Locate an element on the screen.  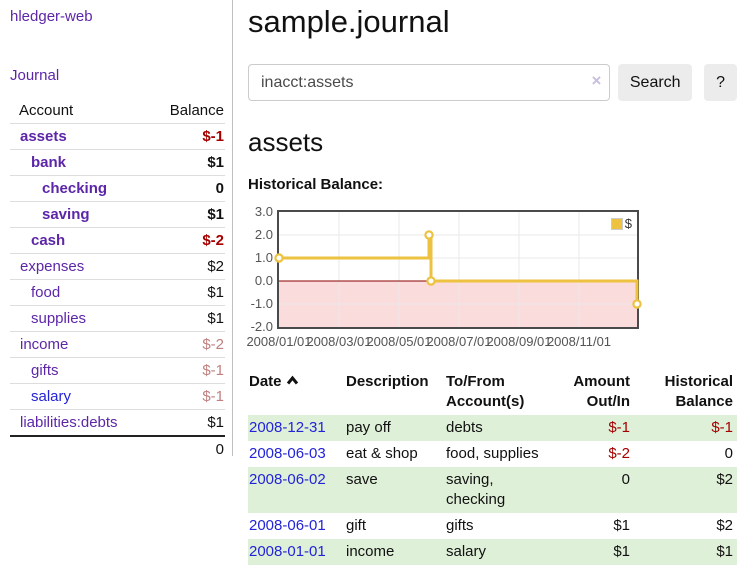
y-axis-tick-label: 0.0 is located at coordinates (263, 280).